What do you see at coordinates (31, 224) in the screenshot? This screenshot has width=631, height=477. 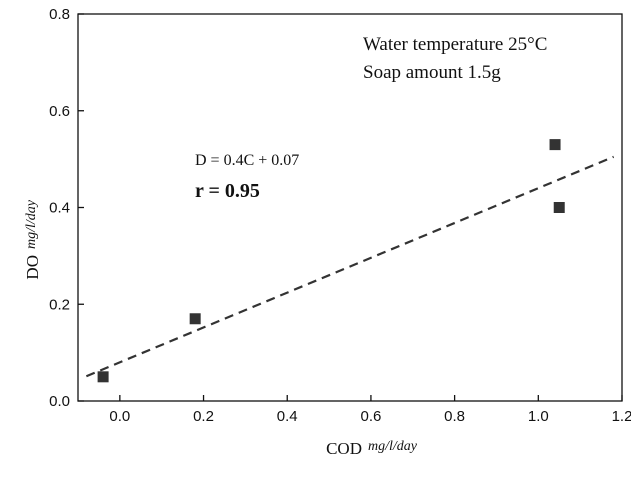 I see `y-axis-unit: mg/l/day` at bounding box center [31, 224].